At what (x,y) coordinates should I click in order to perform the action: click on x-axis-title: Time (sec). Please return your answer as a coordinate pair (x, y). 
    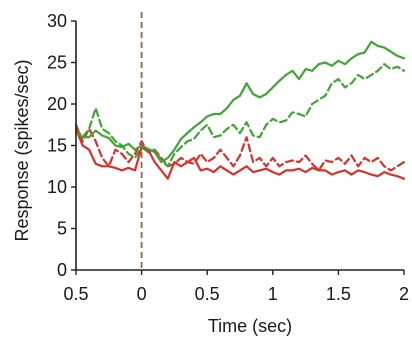
    Looking at the image, I should click on (250, 326).